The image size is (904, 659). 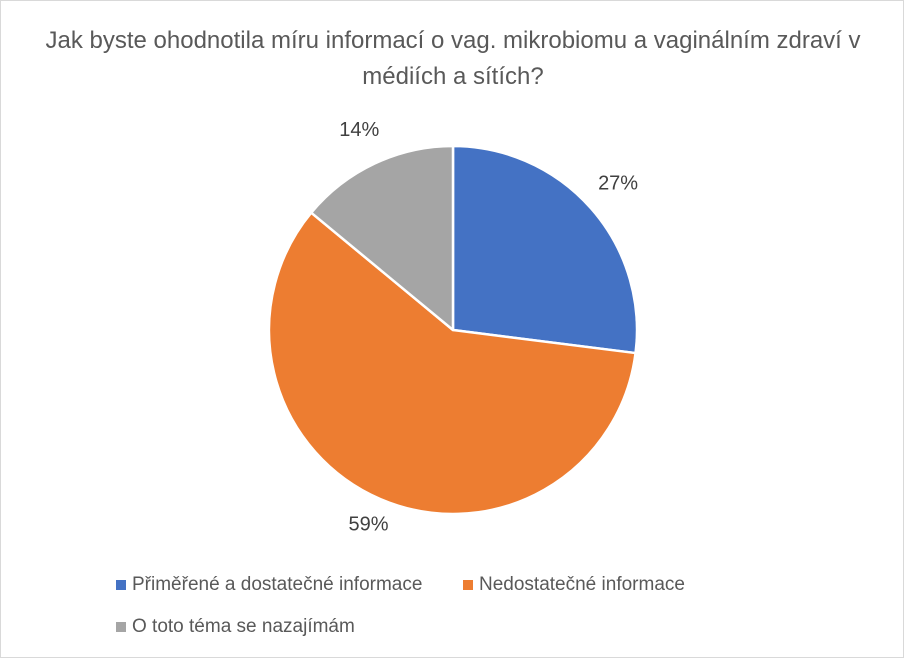 What do you see at coordinates (121, 627) in the screenshot?
I see `legend-swatch-gray` at bounding box center [121, 627].